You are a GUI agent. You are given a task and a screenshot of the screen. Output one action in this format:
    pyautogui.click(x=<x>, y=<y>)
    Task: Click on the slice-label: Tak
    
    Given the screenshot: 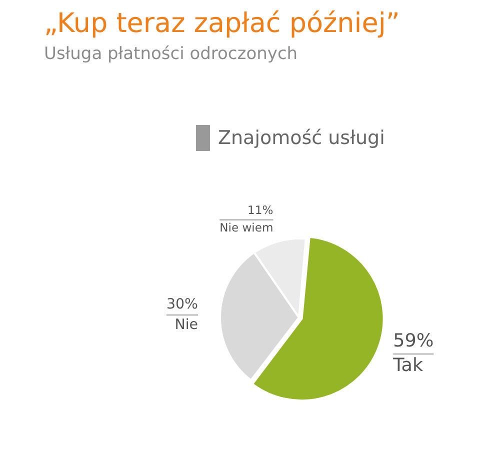 What is the action you would take?
    pyautogui.click(x=408, y=365)
    